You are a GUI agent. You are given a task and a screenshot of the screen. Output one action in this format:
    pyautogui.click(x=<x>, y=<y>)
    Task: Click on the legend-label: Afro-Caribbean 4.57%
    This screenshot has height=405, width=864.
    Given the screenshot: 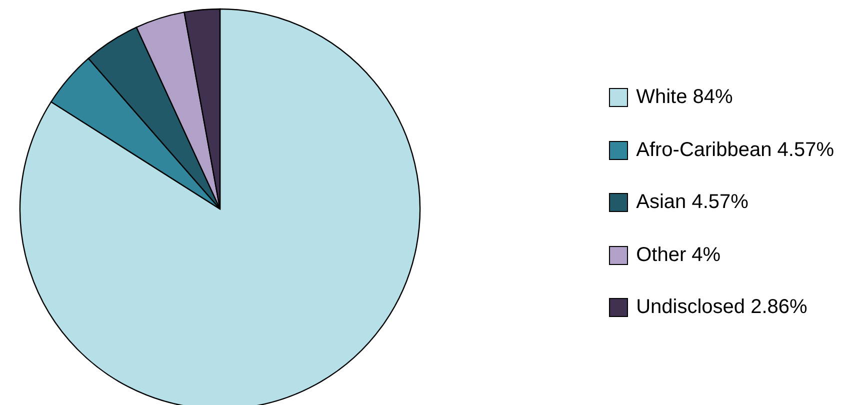 What is the action you would take?
    pyautogui.click(x=735, y=150)
    